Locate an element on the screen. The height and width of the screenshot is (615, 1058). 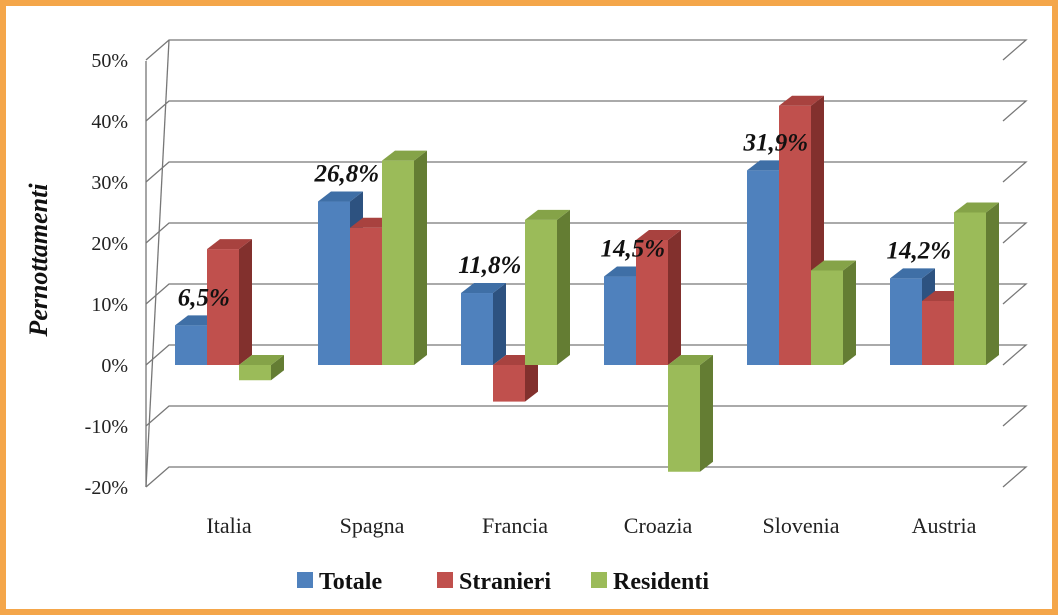
x-category-label: Austria is located at coordinates (944, 525).